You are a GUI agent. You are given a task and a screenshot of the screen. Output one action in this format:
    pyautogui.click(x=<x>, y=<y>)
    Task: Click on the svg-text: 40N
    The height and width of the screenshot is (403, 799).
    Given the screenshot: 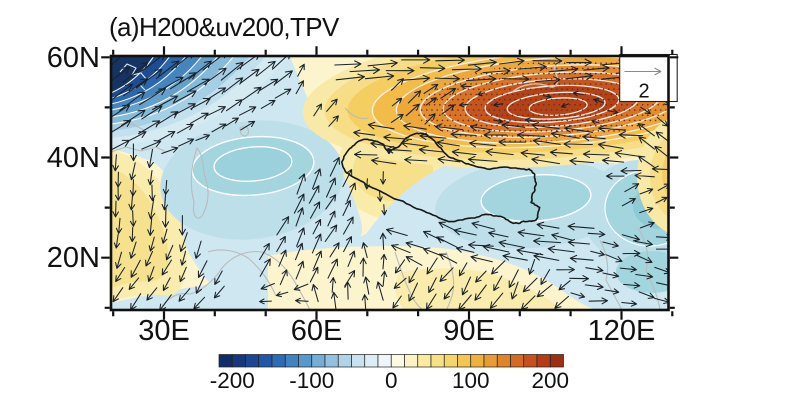 What is the action you would take?
    pyautogui.click(x=73, y=158)
    